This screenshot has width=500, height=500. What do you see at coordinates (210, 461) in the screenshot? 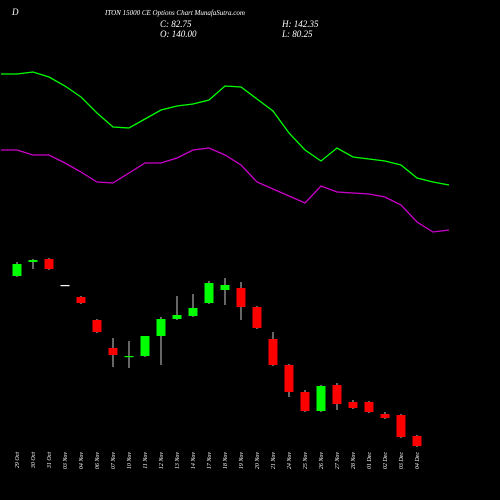
I see `x-tick-label: 17 Nov` at bounding box center [210, 461].